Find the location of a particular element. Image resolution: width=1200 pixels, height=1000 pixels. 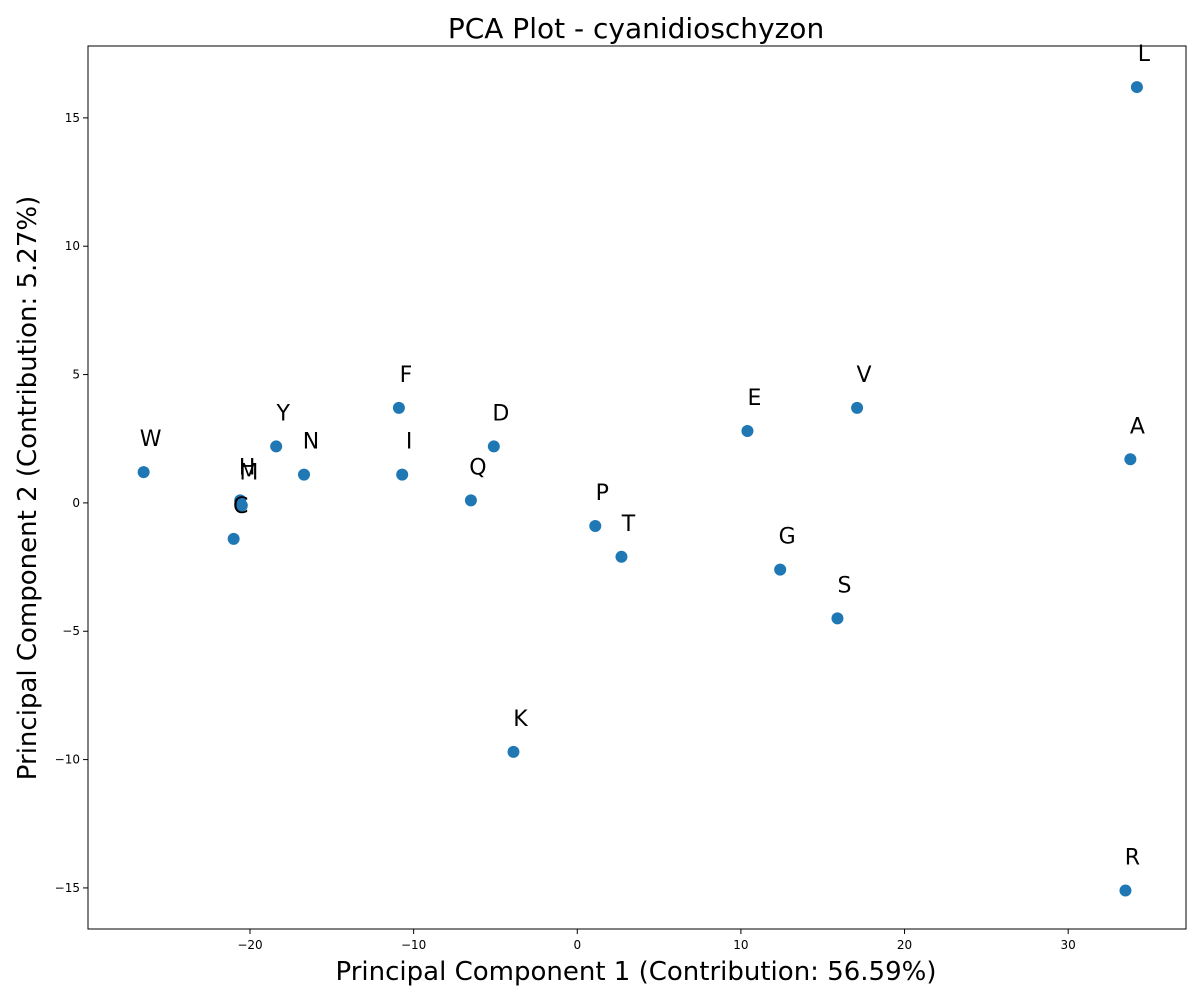

data-point-Y is located at coordinates (276, 446).